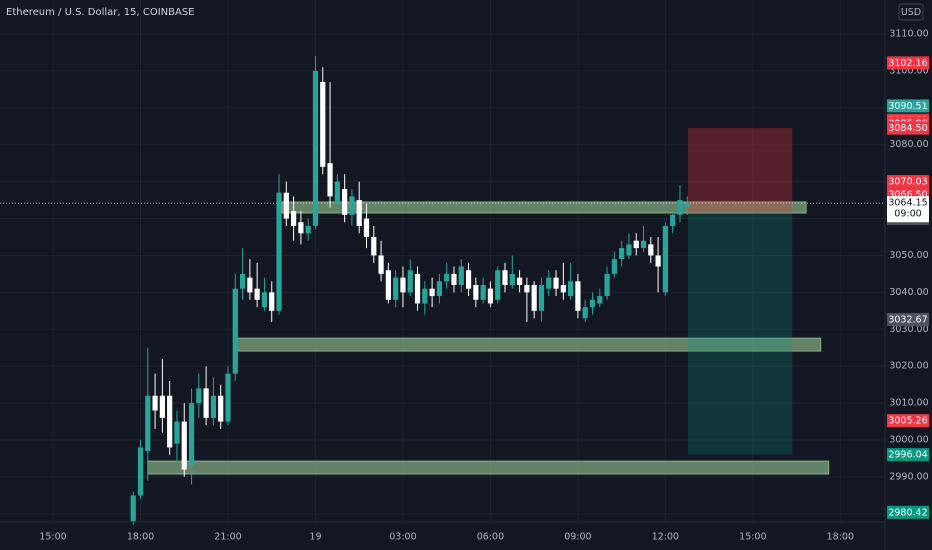 The height and width of the screenshot is (550, 932). I want to click on y-tick-label: 3100.00, so click(908, 70).